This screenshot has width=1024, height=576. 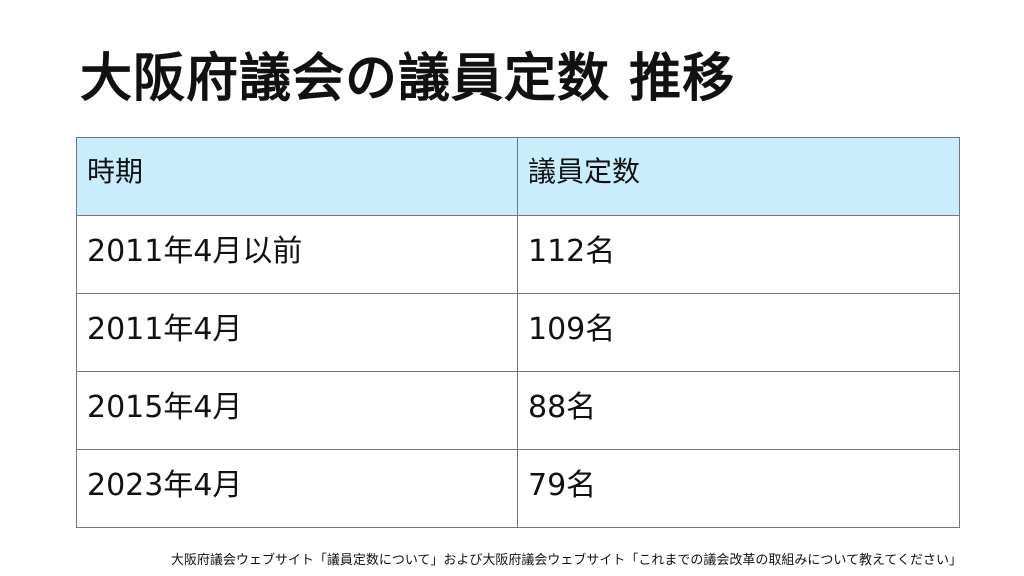 I want to click on table-row: 2011年4月以前 112名, so click(x=518, y=254).